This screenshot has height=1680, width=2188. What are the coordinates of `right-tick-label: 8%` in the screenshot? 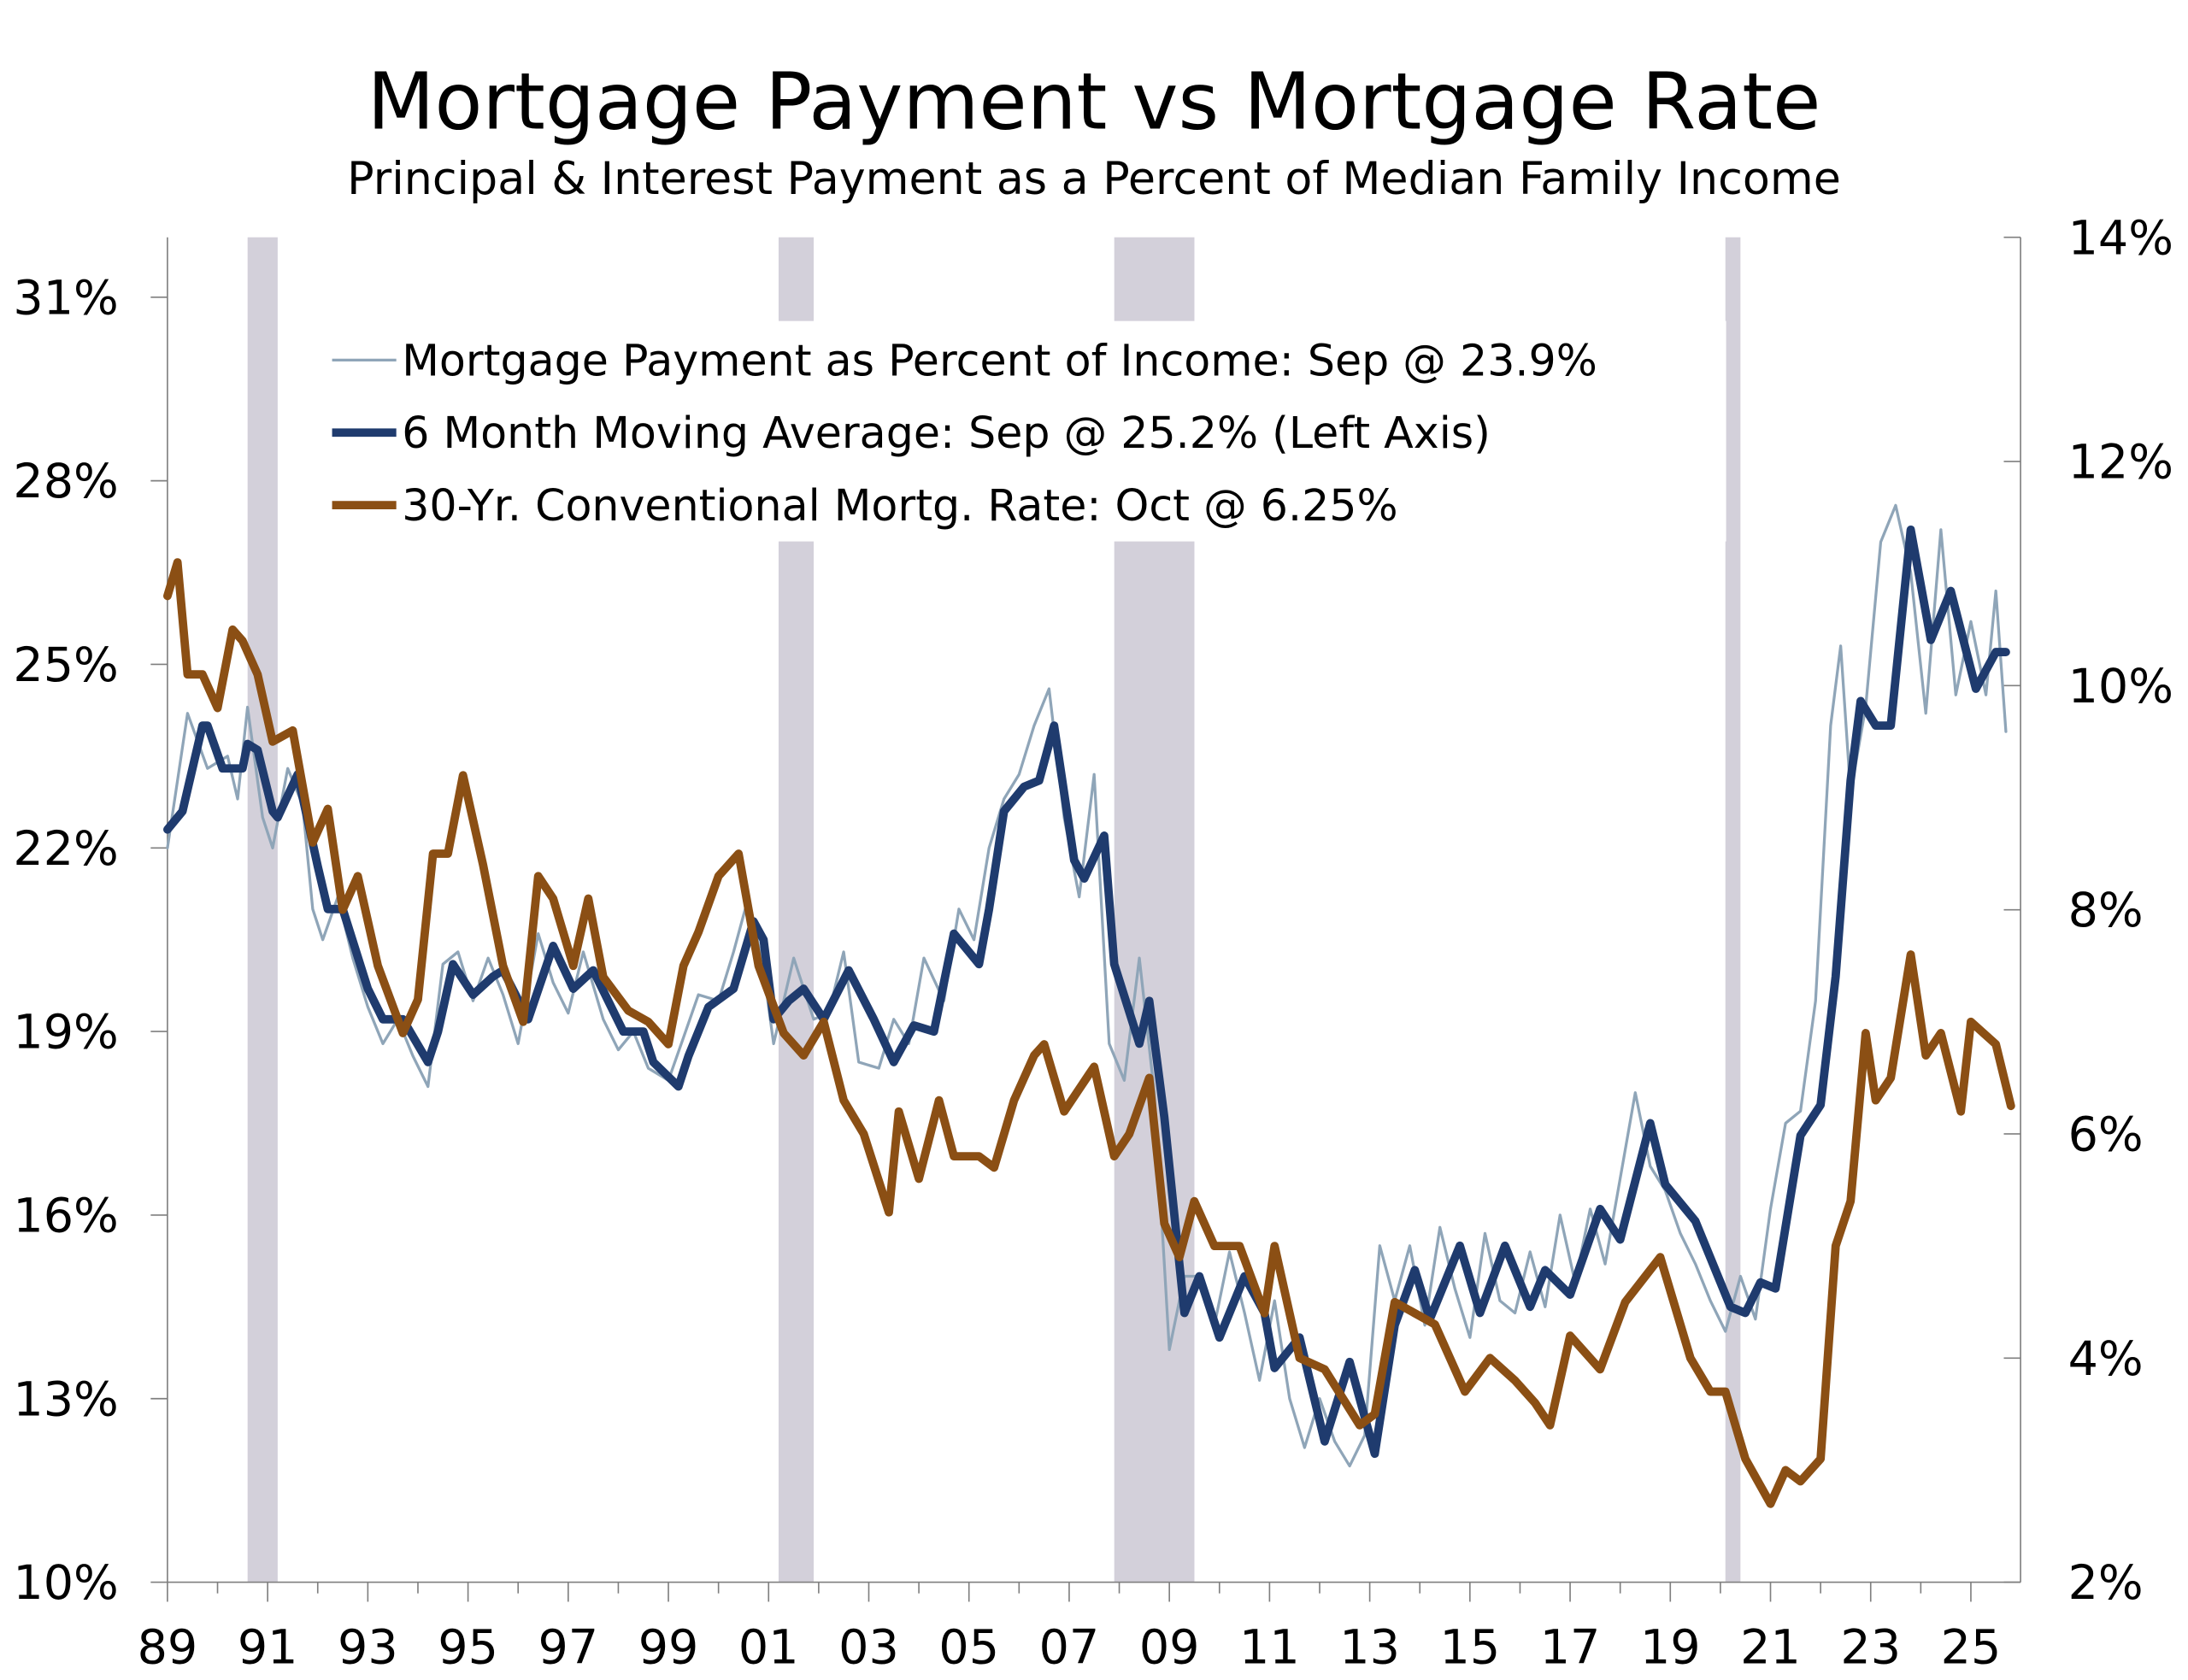 It's located at (2106, 910).